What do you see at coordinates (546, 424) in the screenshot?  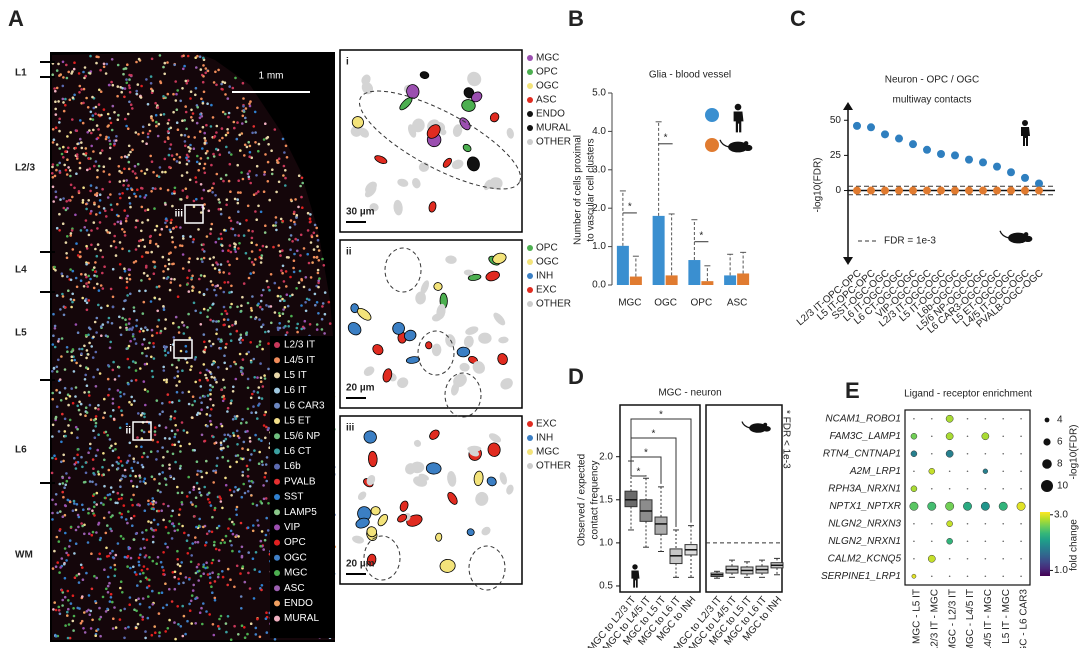 I see `legend-label: EXC` at bounding box center [546, 424].